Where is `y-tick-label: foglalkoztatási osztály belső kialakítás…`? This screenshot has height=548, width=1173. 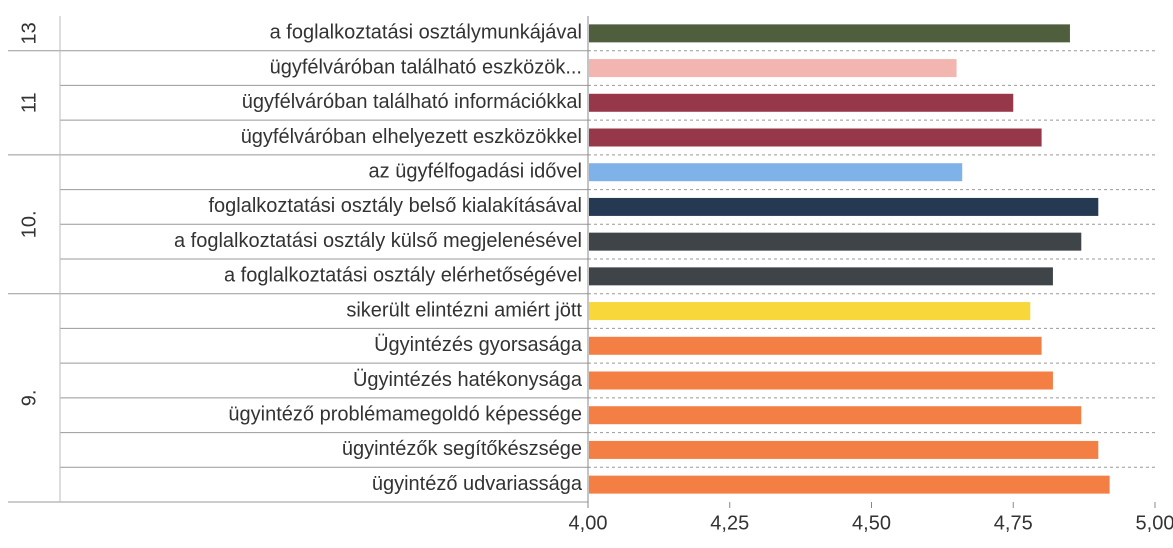 y-tick-label: foglalkoztatási osztály belső kialakítás… is located at coordinates (395, 206).